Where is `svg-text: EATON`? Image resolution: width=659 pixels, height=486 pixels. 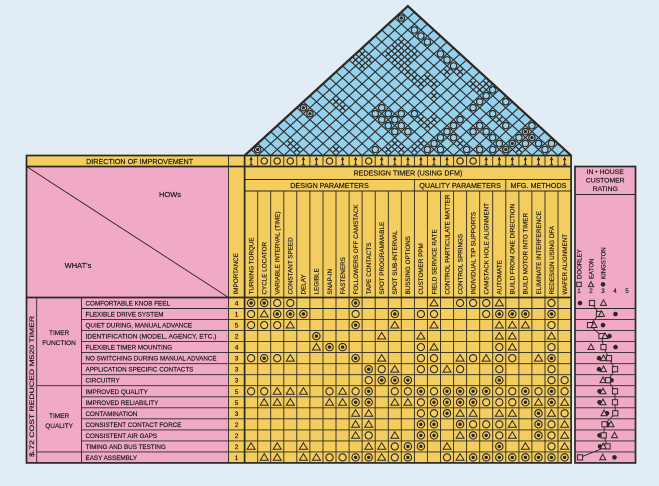 svg-text: EATON is located at coordinates (591, 269).